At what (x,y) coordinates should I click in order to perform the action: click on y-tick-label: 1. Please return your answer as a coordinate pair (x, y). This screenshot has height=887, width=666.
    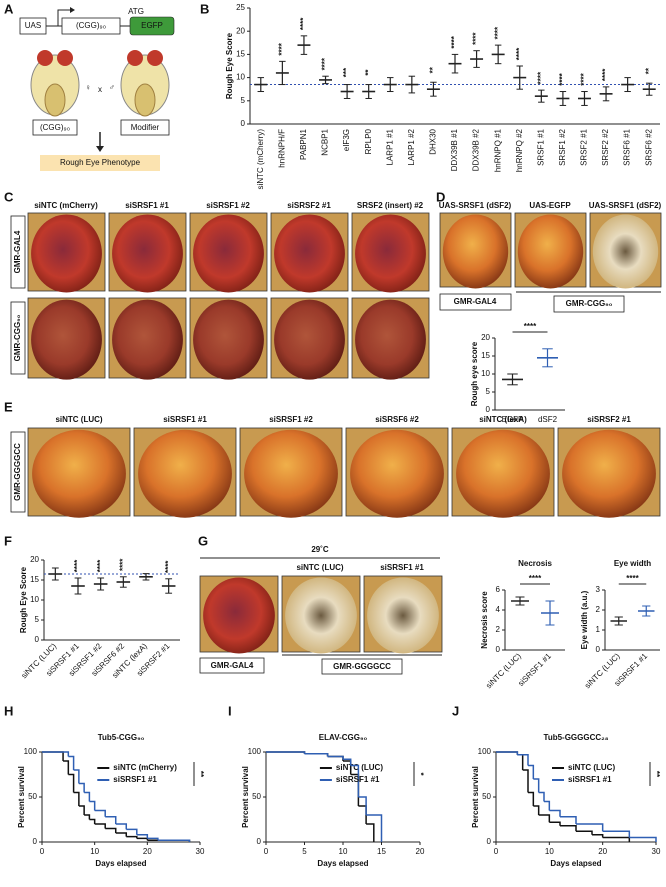
    Looking at the image, I should click on (598, 629).